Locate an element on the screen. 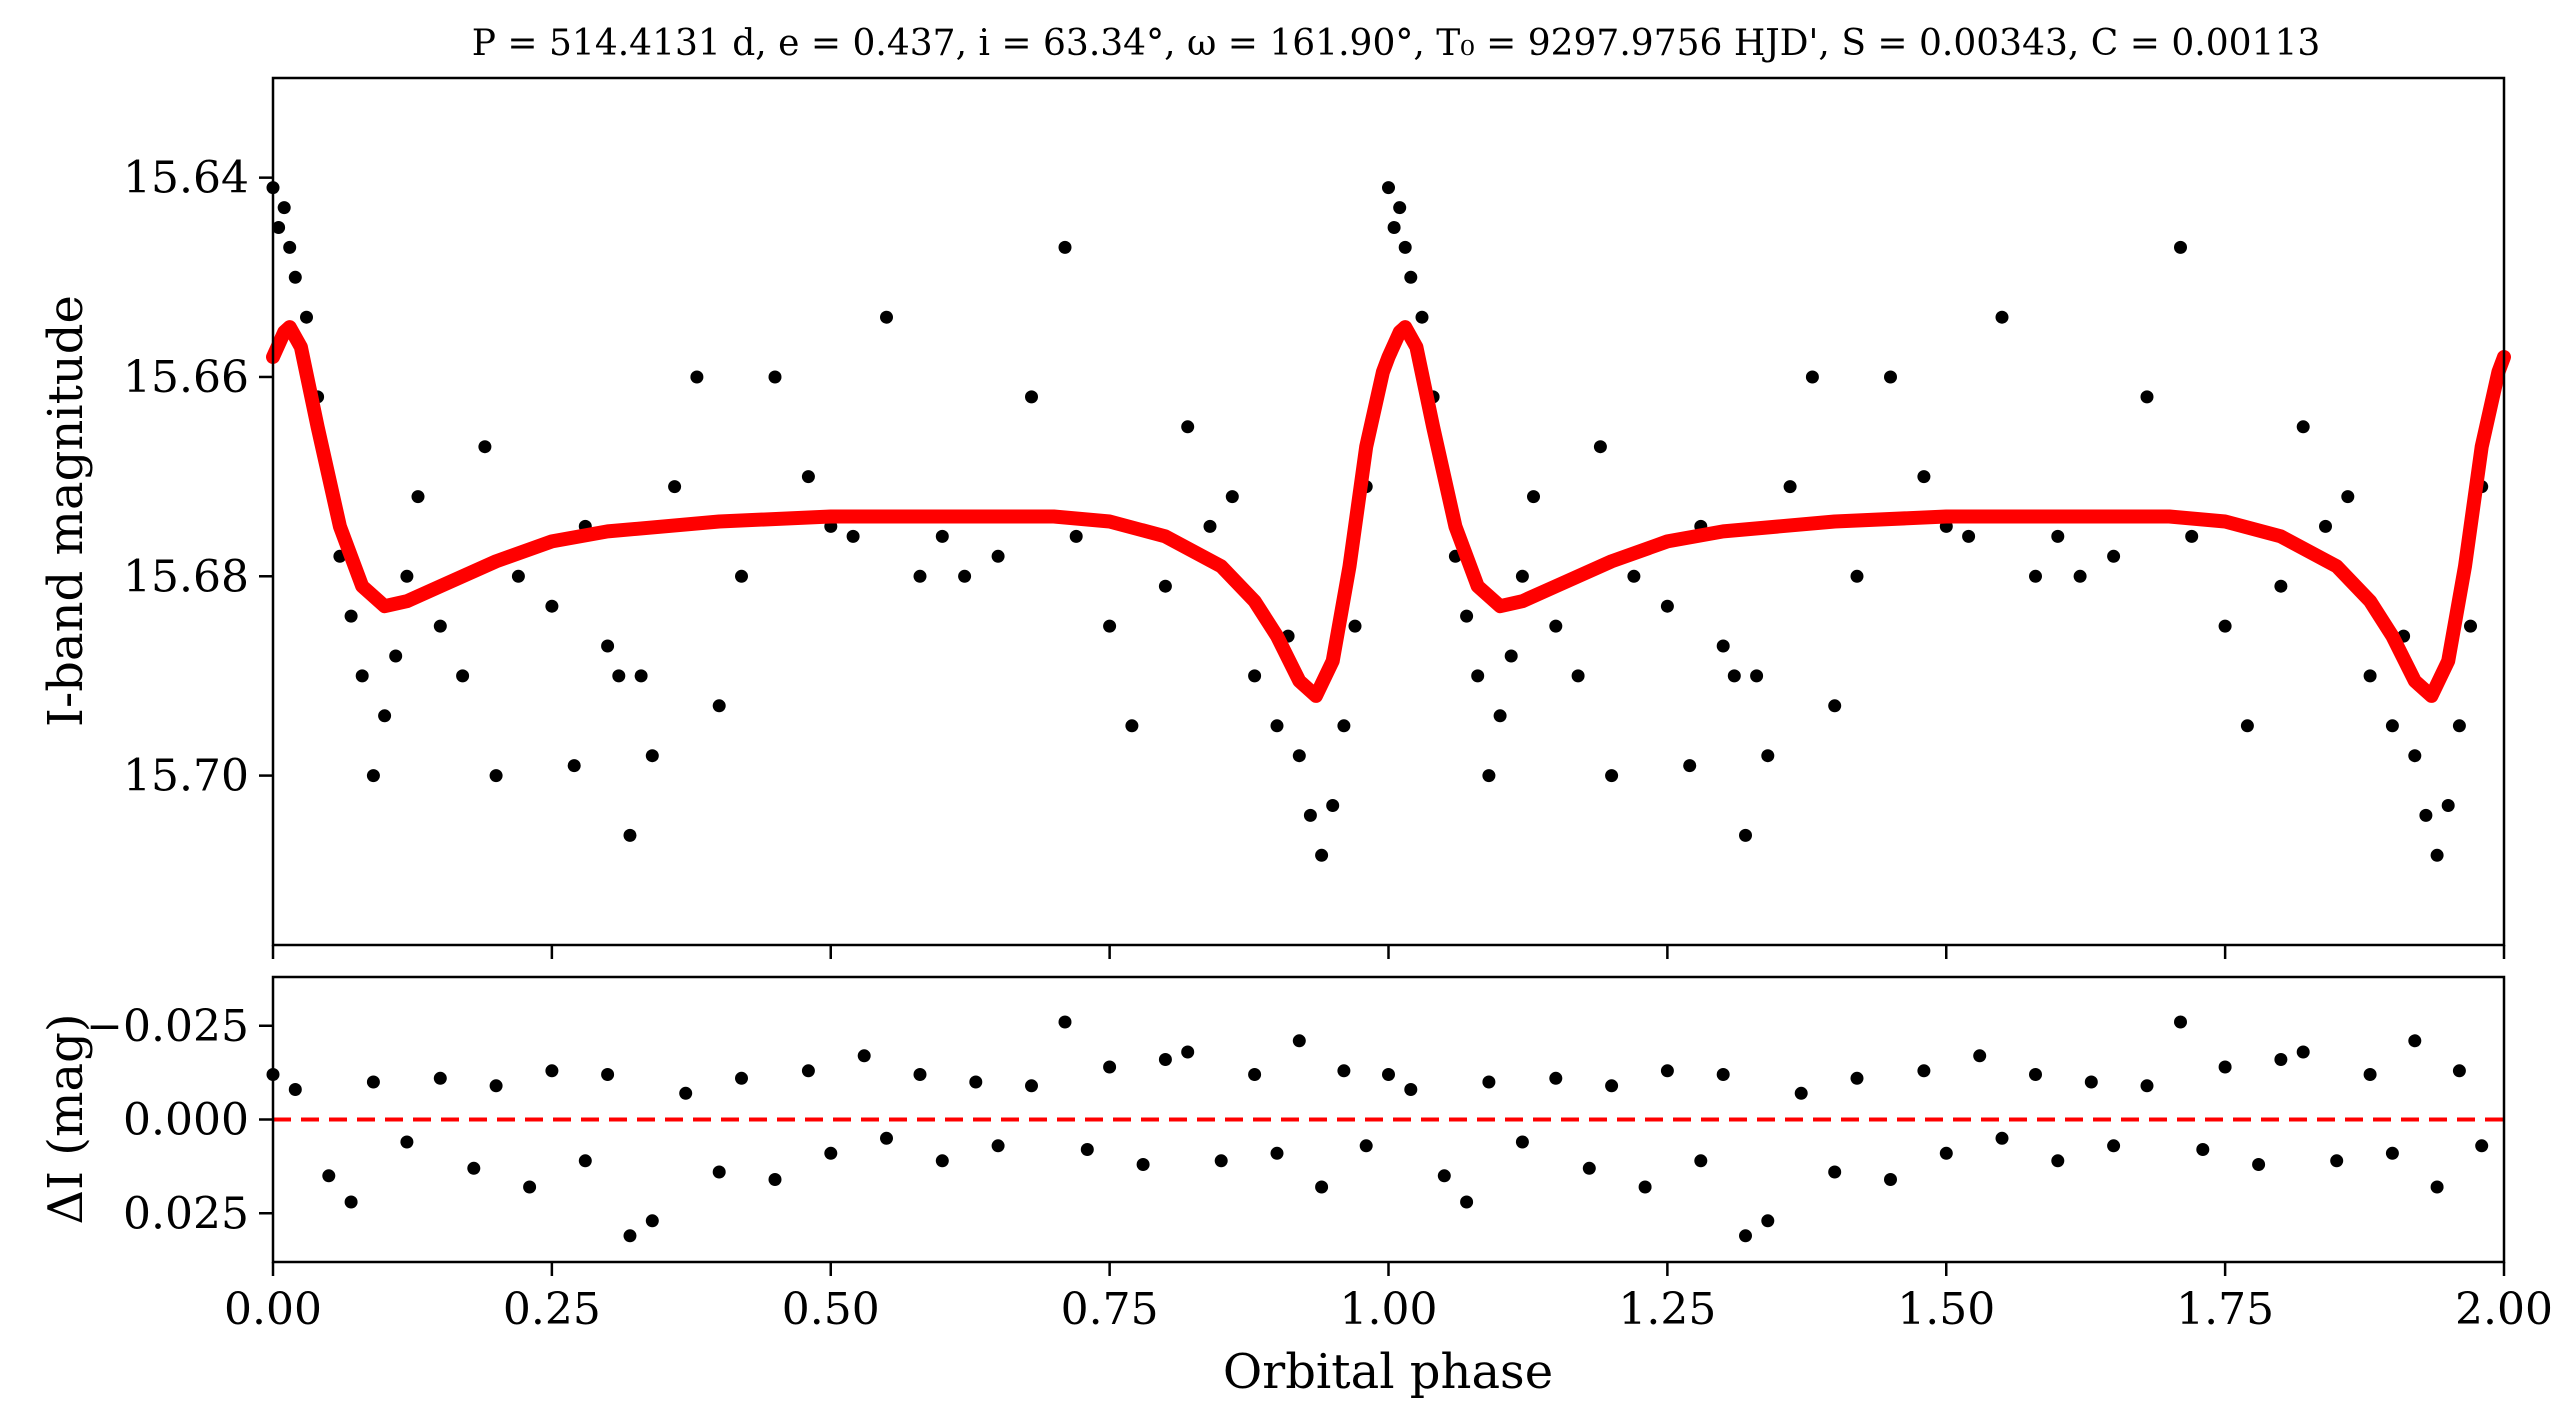  x-tick-label: 0.00 is located at coordinates (273, 1309).